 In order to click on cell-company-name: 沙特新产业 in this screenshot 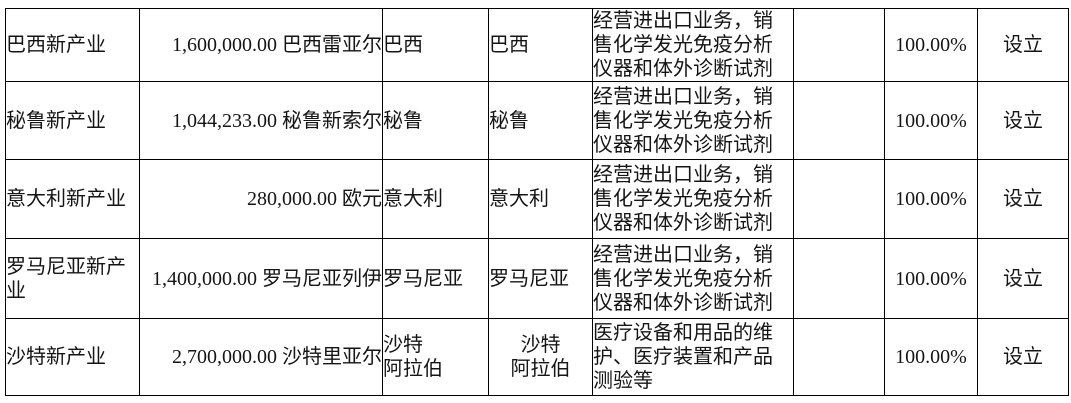, I will do `click(72, 357)`.